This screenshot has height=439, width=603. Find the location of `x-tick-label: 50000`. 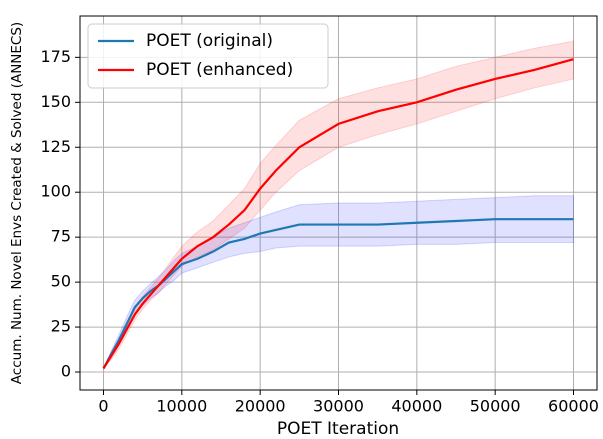

x-tick-label: 50000 is located at coordinates (495, 406).